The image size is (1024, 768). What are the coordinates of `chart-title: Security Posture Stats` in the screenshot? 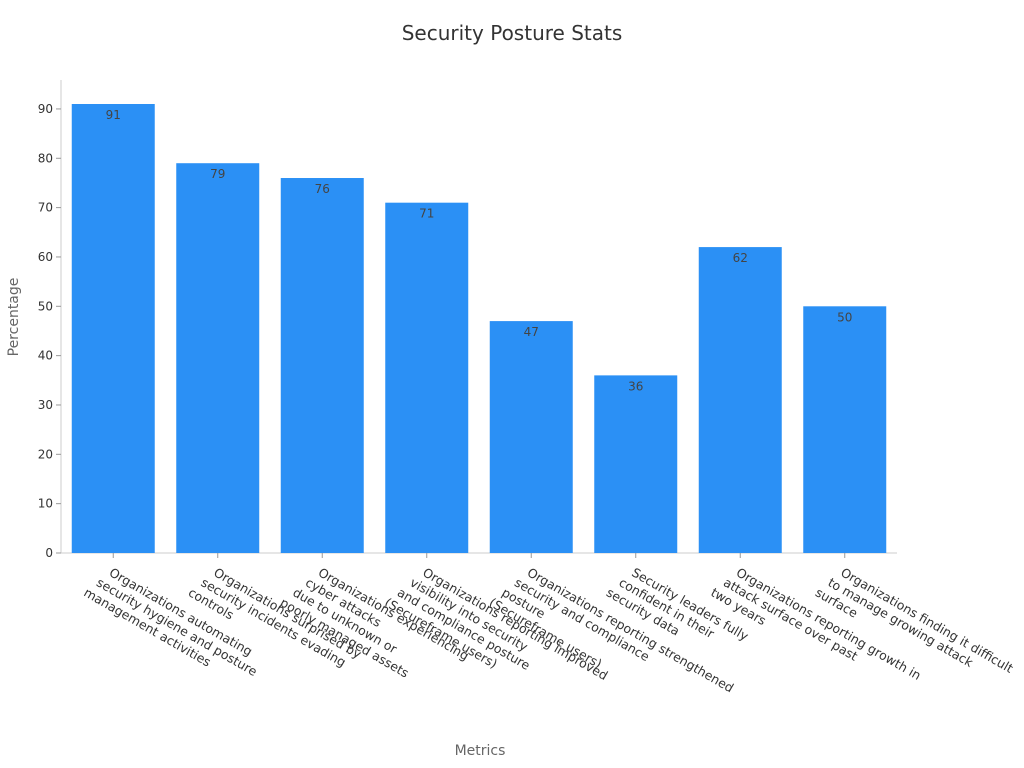 It's located at (512, 33).